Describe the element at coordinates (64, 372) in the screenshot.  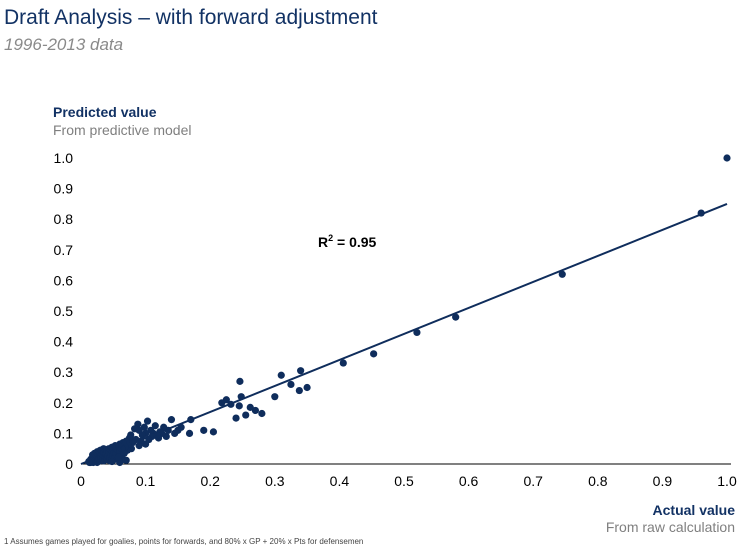
I see `y-tick-label: 0.3` at that location.